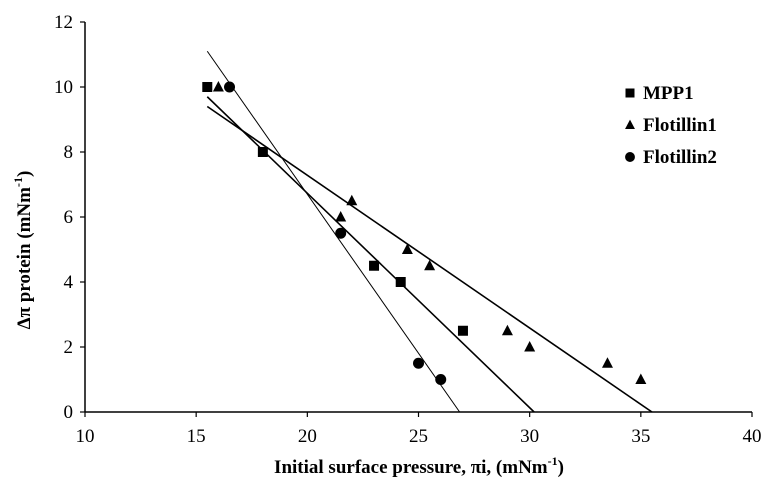 This screenshot has width=768, height=485. I want to click on x-tick-label: 40, so click(752, 436).